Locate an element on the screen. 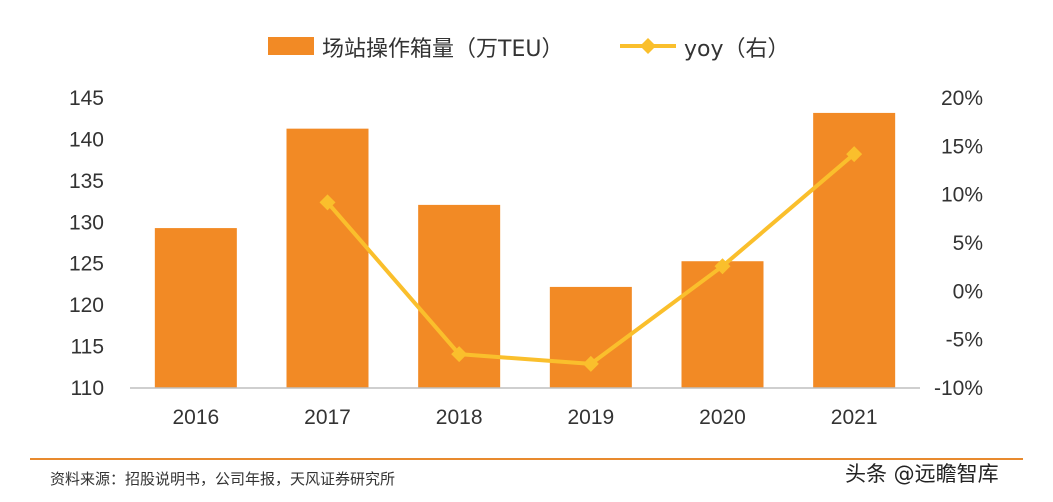 This screenshot has height=502, width=1053. left-tick-label: 135 is located at coordinates (86, 181).